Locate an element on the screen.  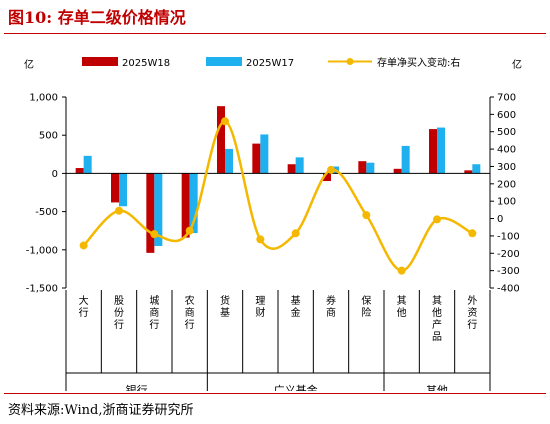
x-tick-label: 保险 is located at coordinates (366, 306).